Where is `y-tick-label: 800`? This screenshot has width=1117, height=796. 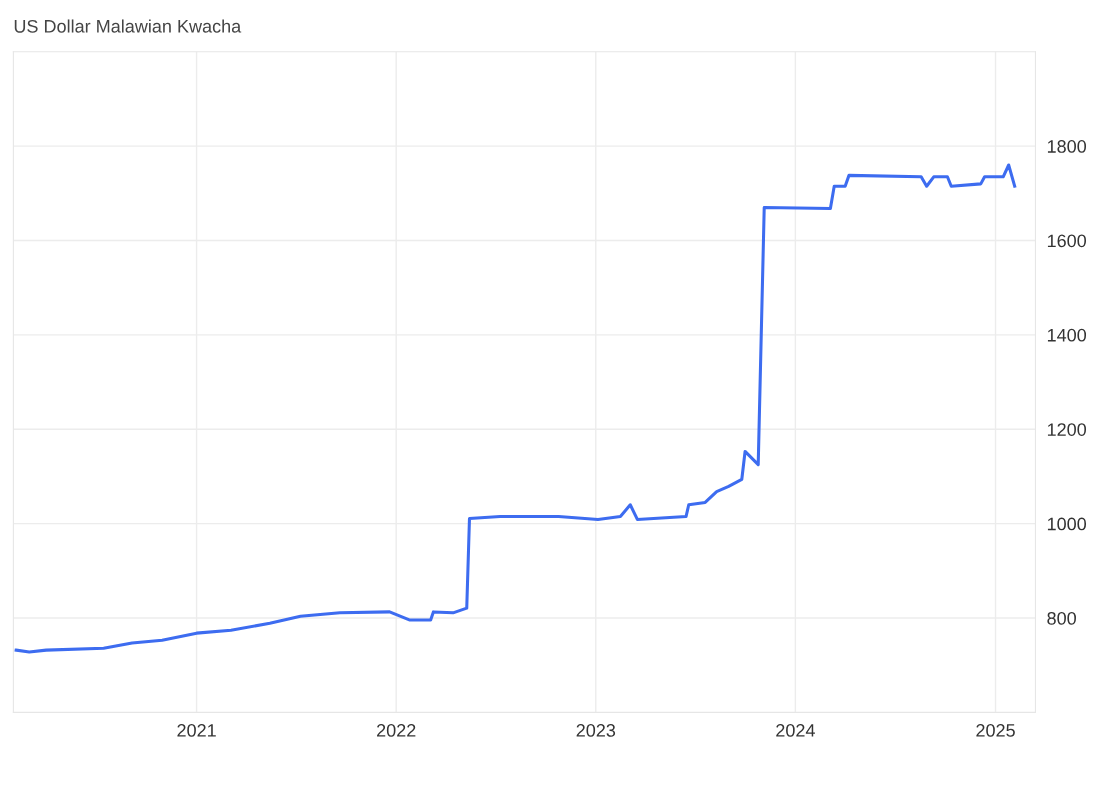 y-tick-label: 800 is located at coordinates (1061, 618).